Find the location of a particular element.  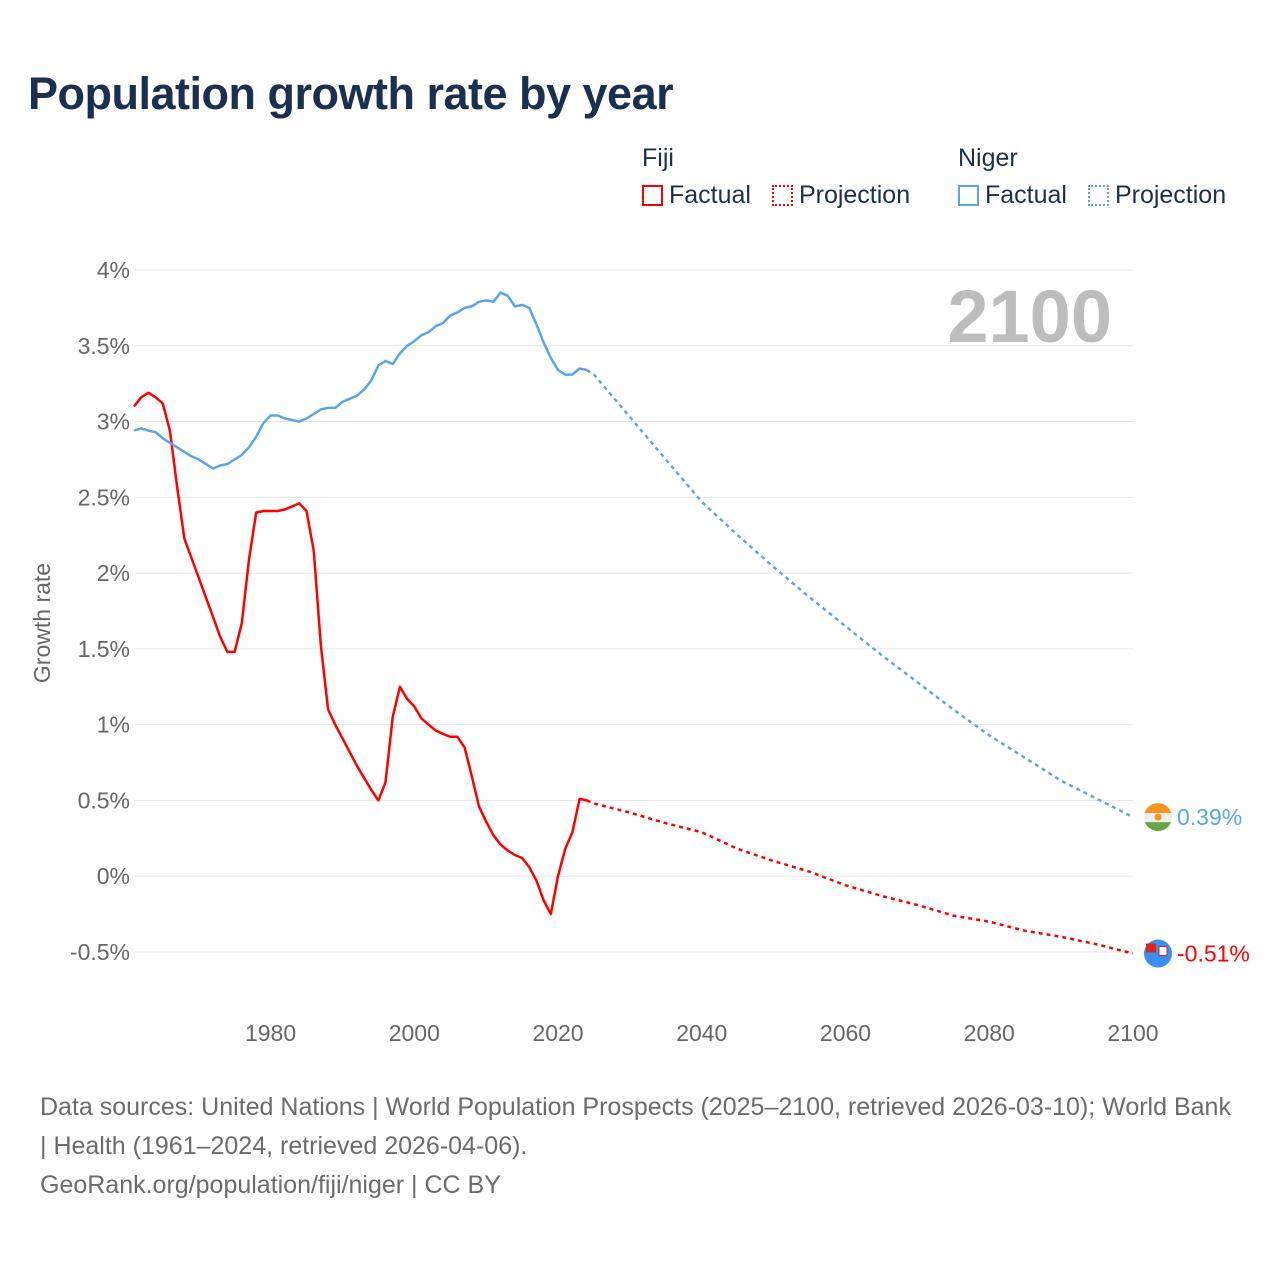

legend-item-fiji-factual: Factual is located at coordinates (696, 195).